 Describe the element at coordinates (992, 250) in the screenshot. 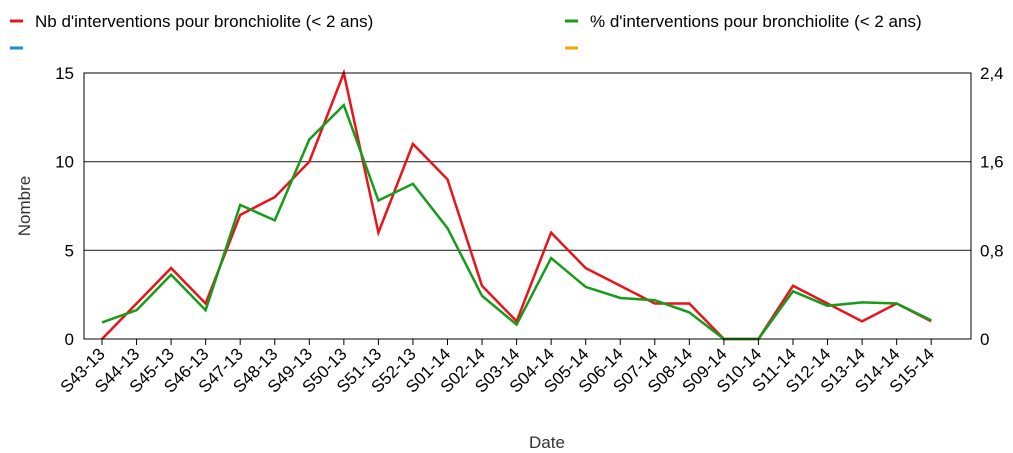

I see `y2-tick-label: 0,8` at that location.